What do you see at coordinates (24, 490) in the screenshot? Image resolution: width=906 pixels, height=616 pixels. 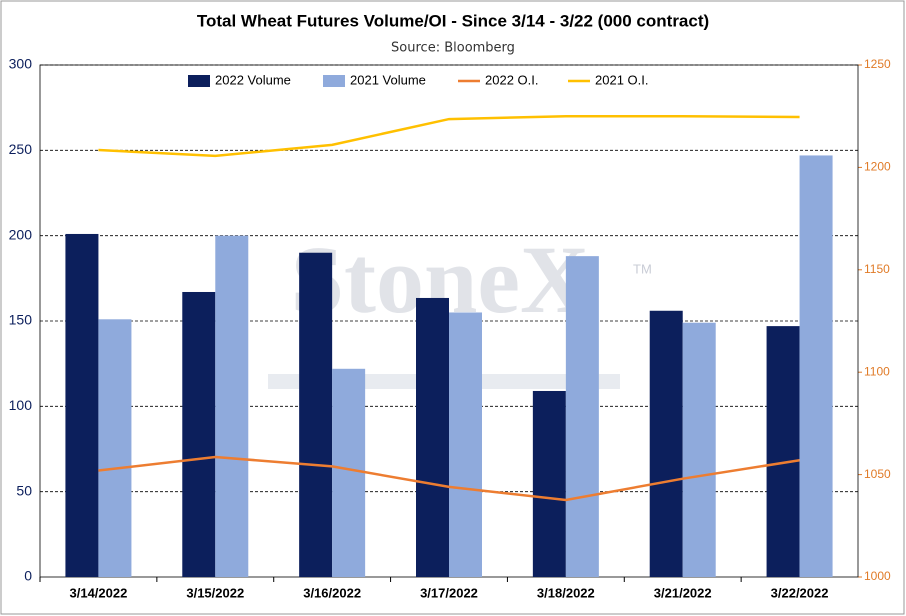 I see `y-tick-label: 50` at bounding box center [24, 490].